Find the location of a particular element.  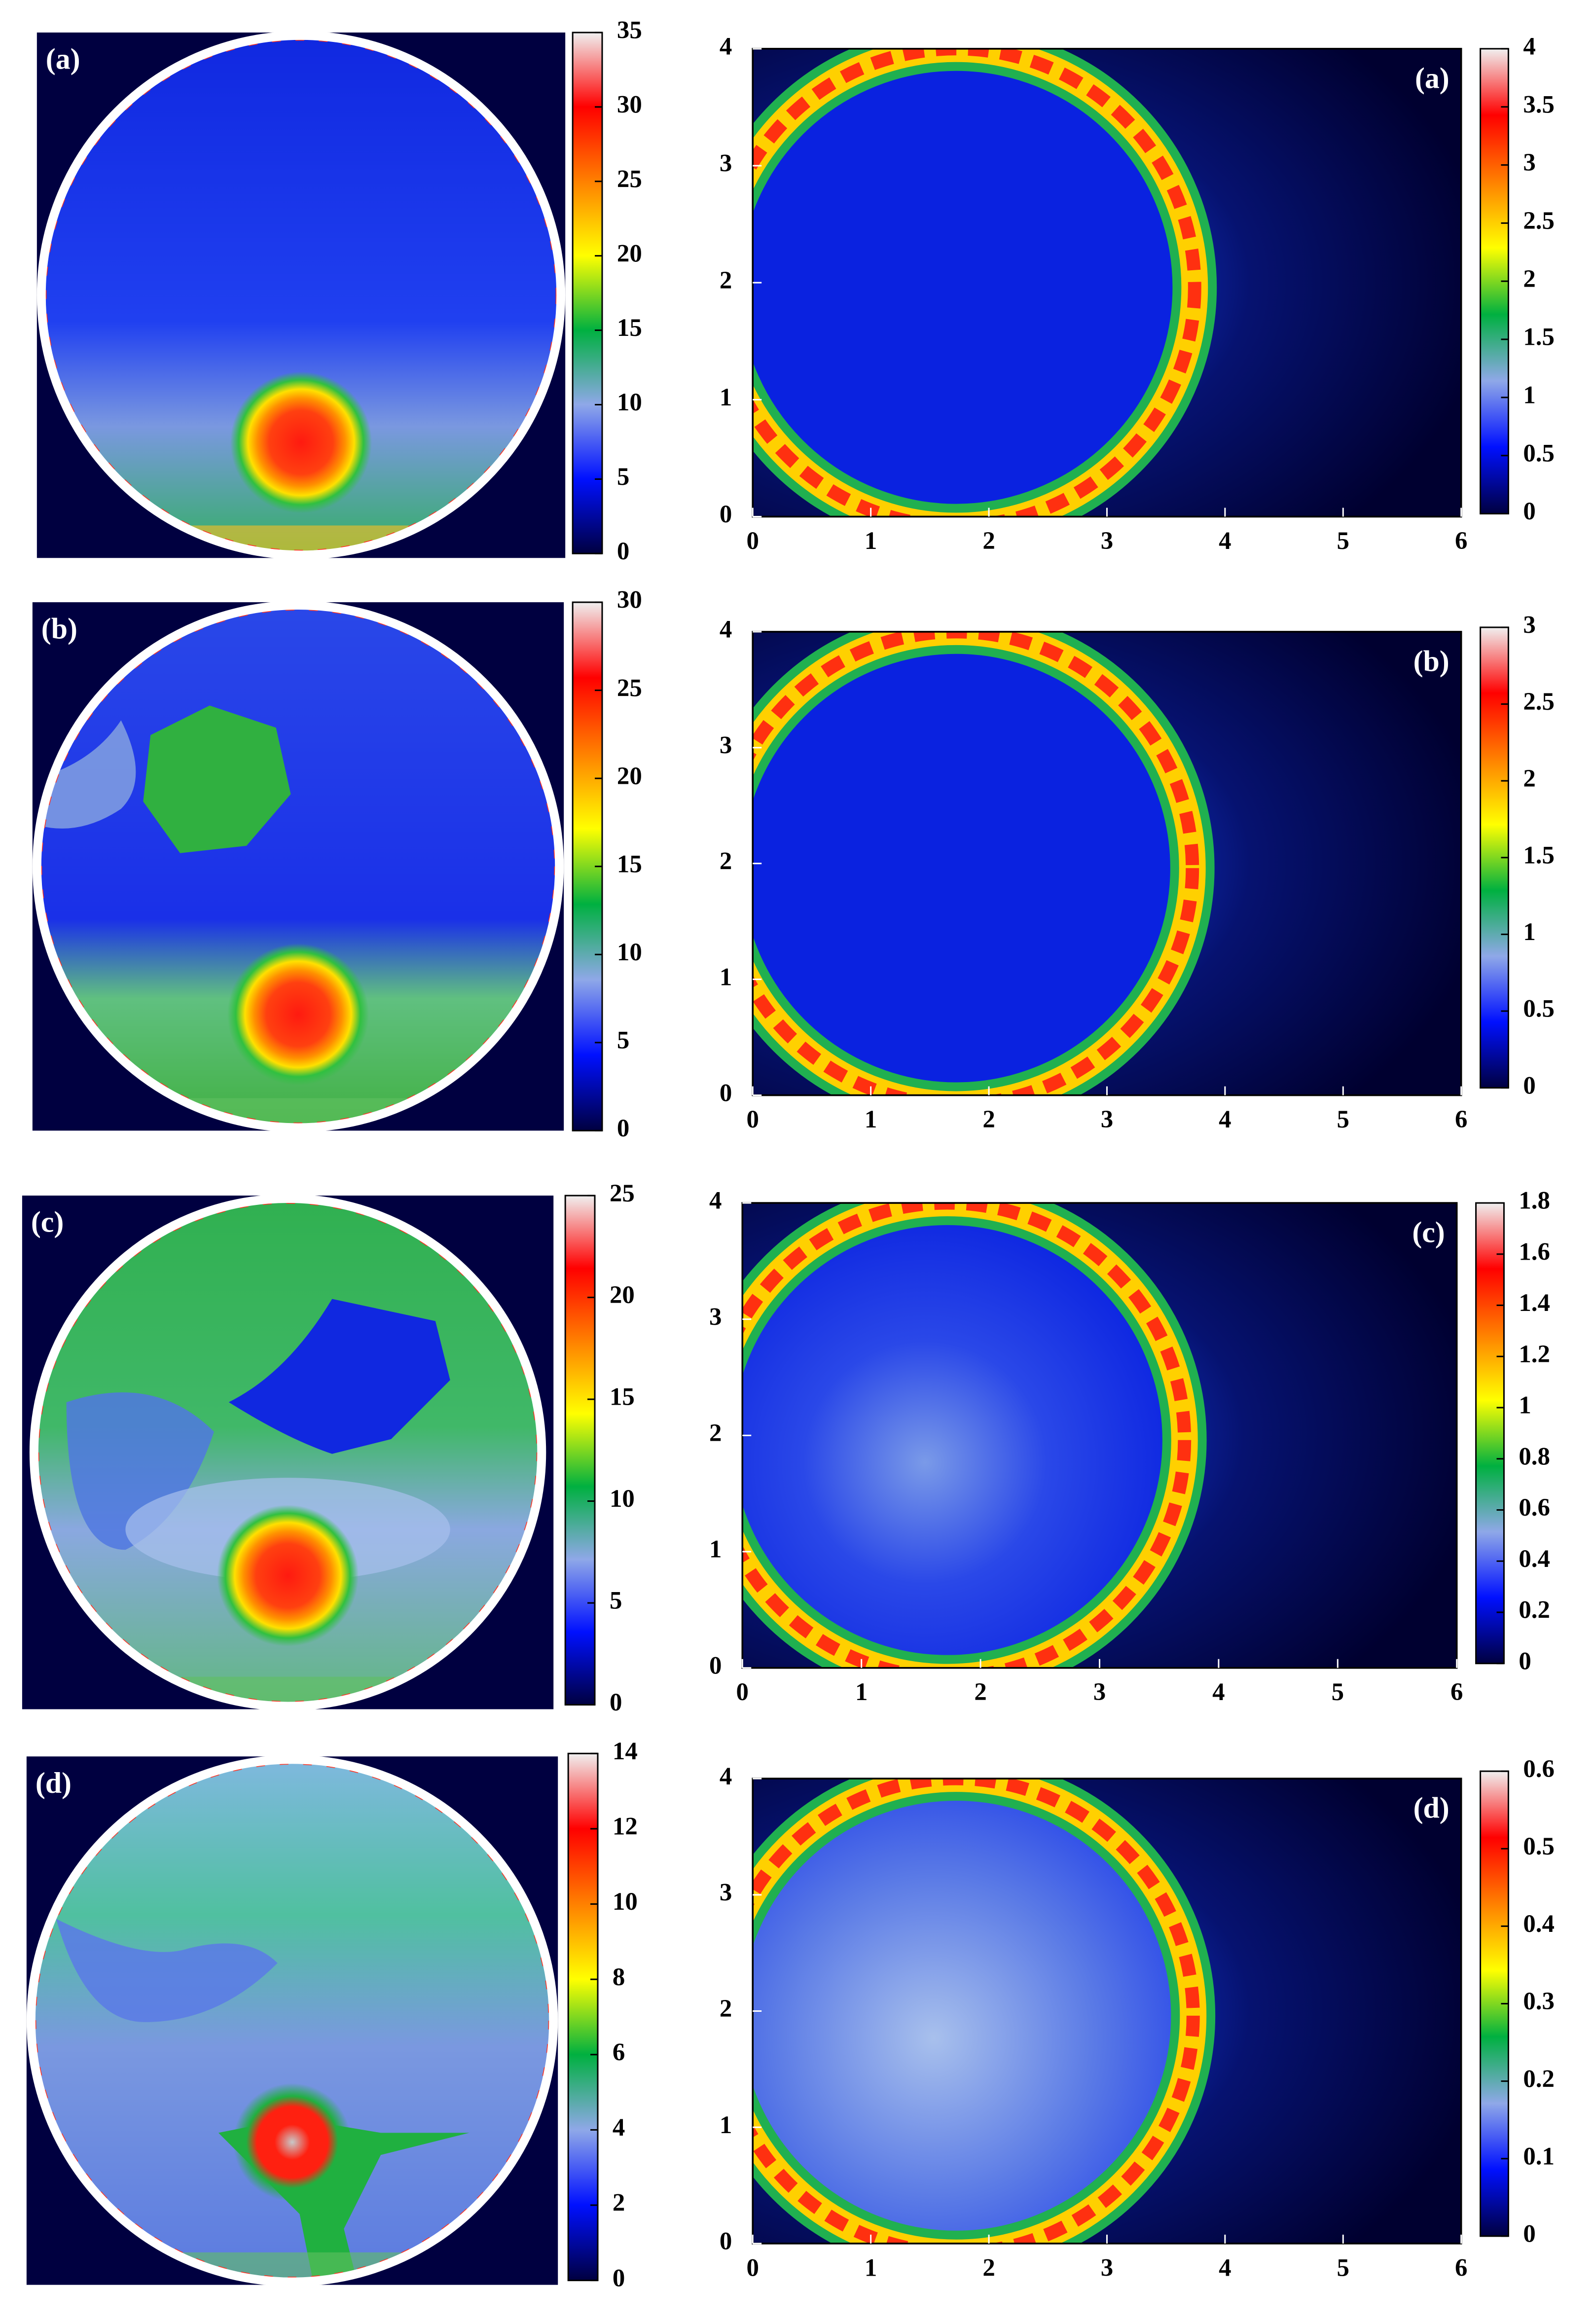

panel-label: (d) is located at coordinates (54, 1783).